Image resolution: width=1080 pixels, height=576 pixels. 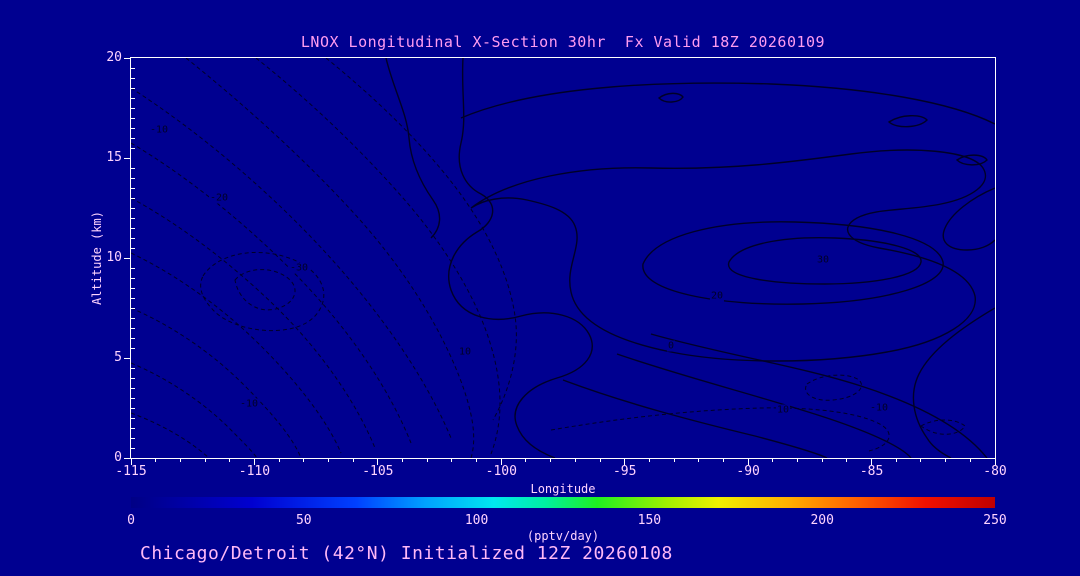 I want to click on x-axis-title: Longitude, so click(x=563, y=489).